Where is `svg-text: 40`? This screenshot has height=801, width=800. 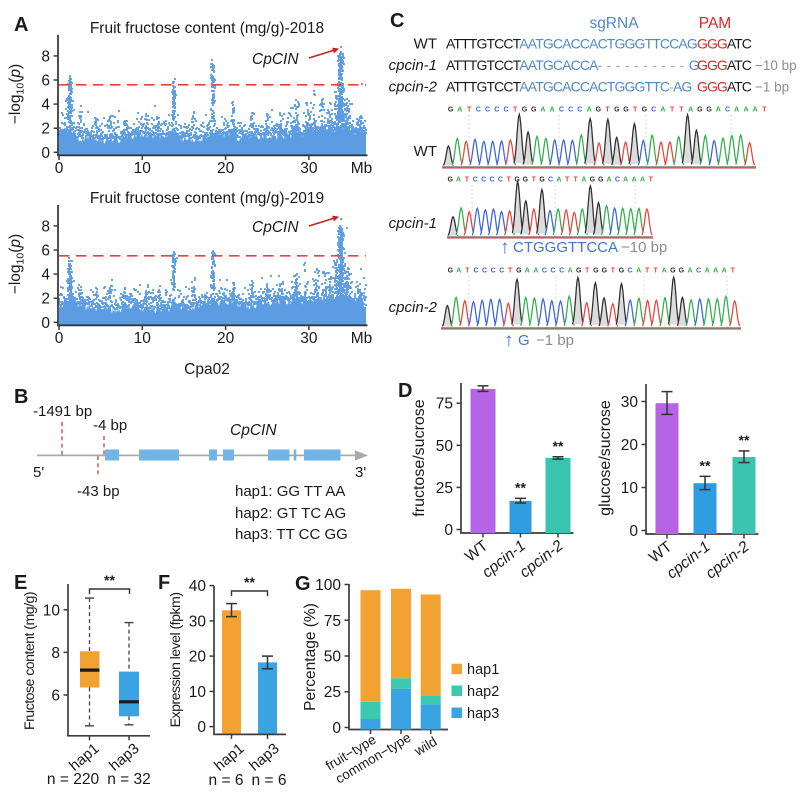
svg-text: 40 is located at coordinates (198, 586).